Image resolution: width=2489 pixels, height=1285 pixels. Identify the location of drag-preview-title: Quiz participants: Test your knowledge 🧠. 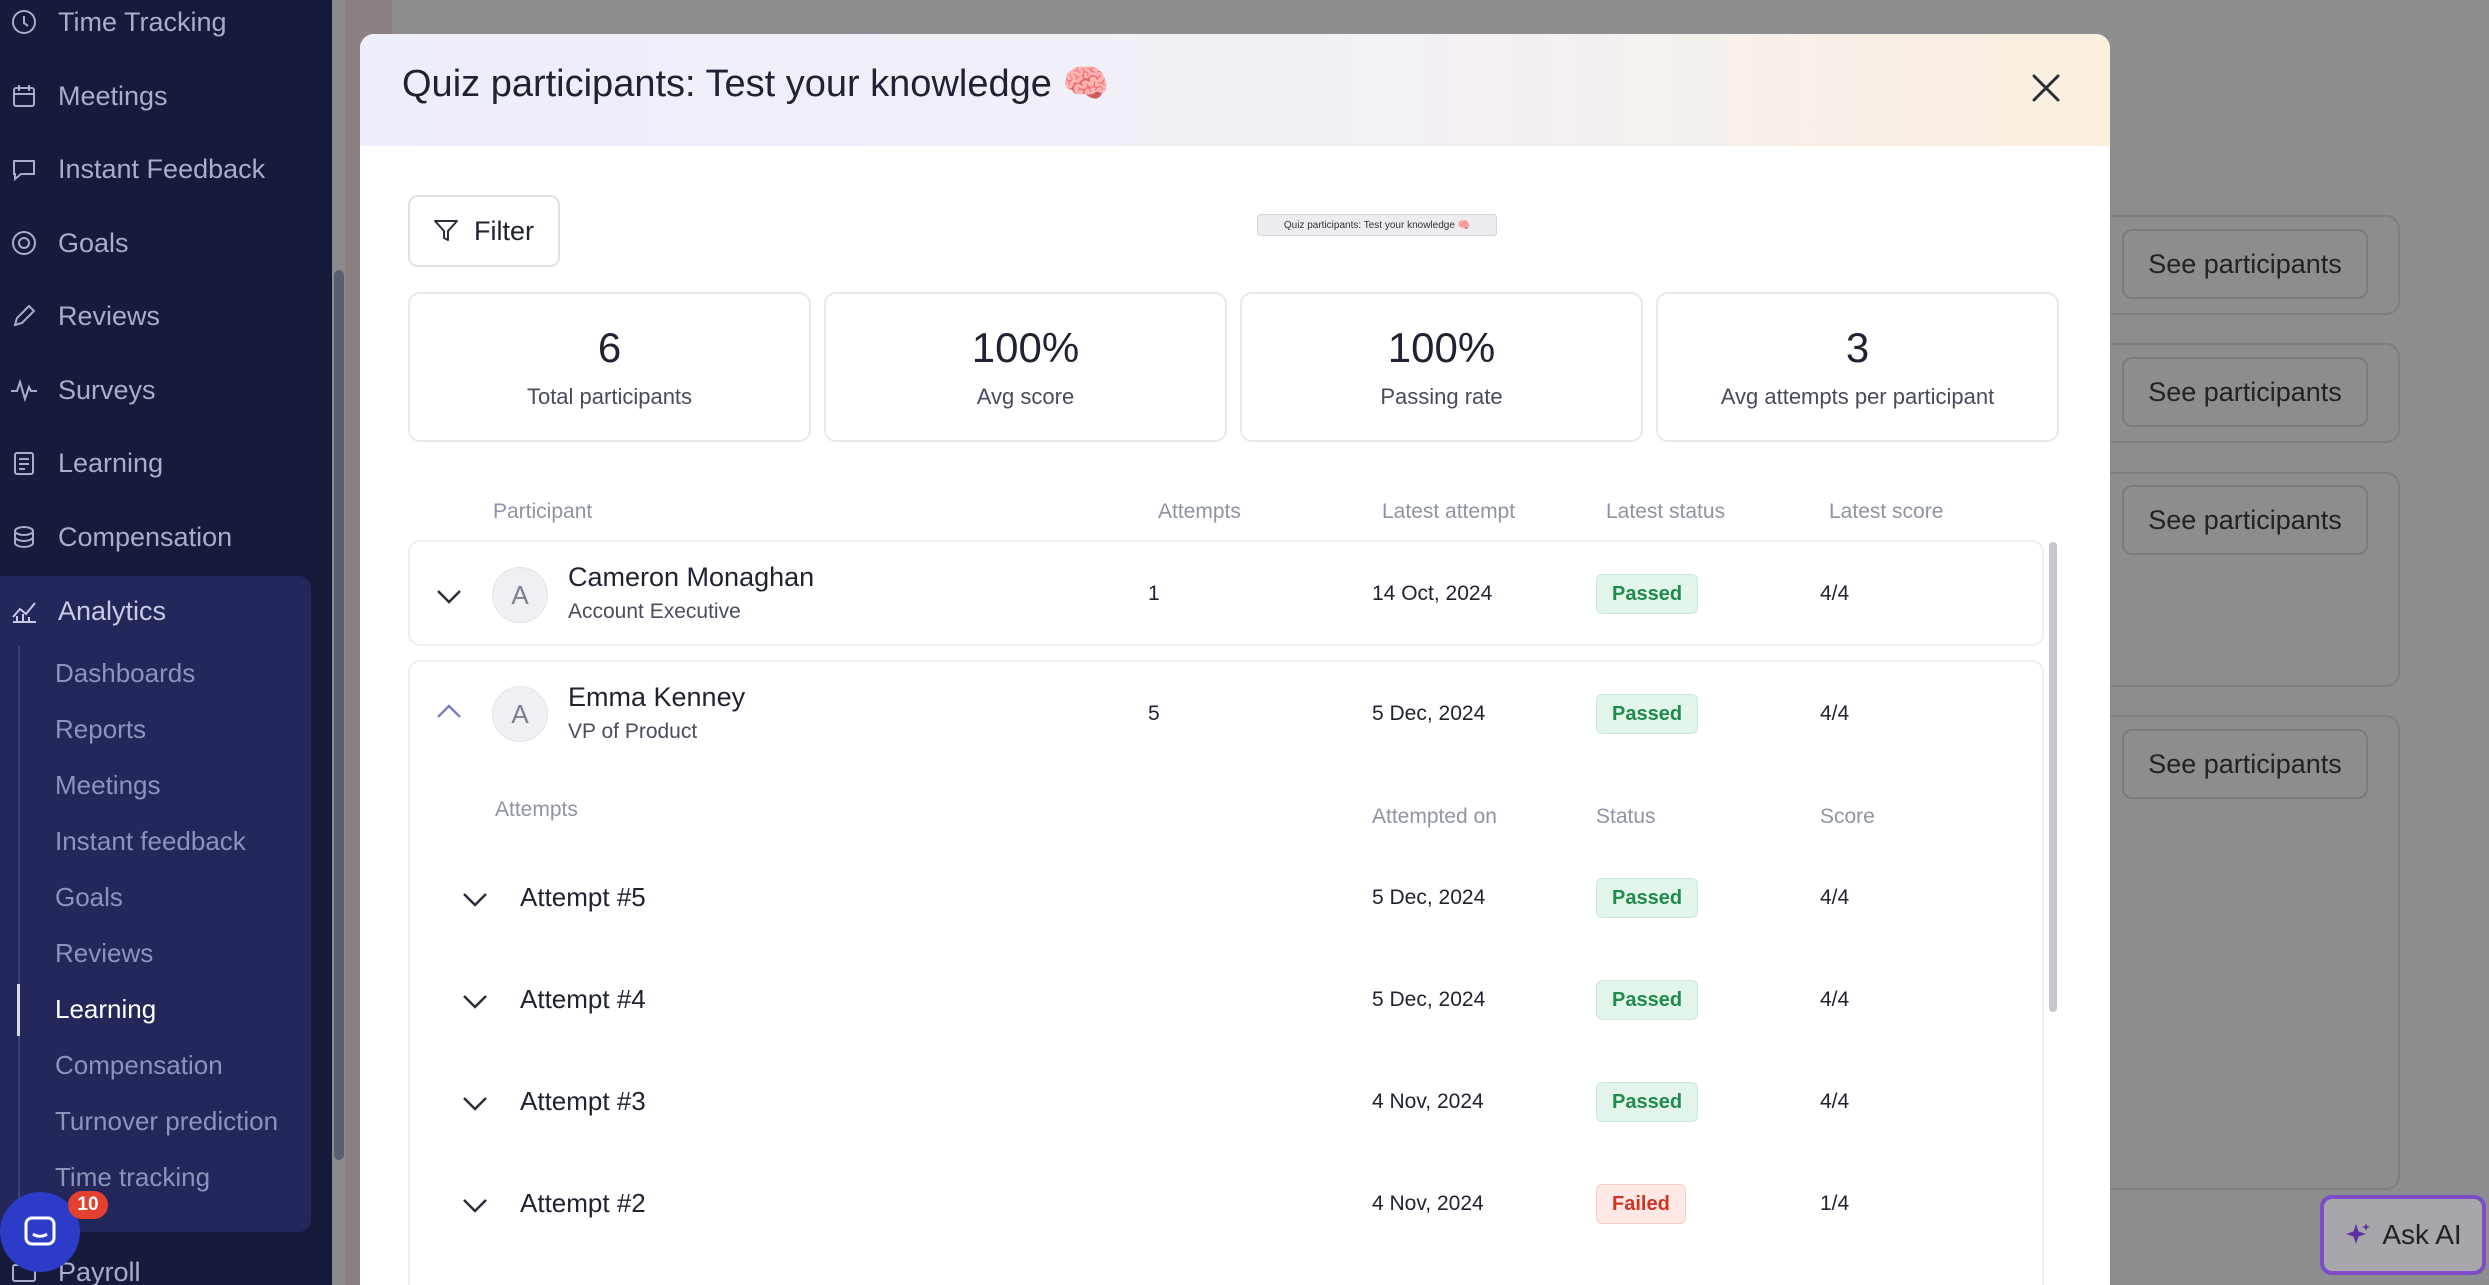
(1377, 225).